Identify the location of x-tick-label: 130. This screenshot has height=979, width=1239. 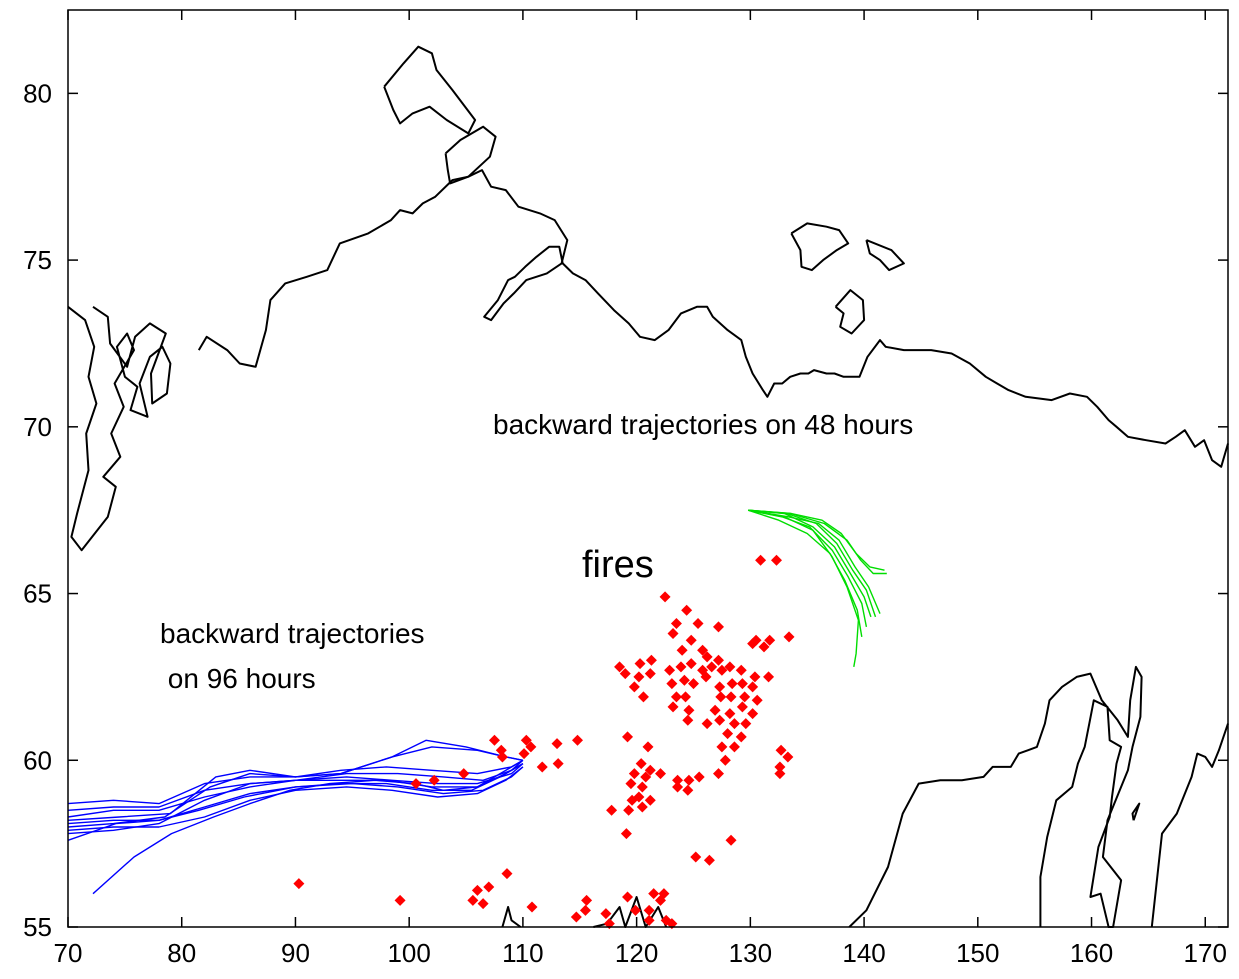
(750, 953).